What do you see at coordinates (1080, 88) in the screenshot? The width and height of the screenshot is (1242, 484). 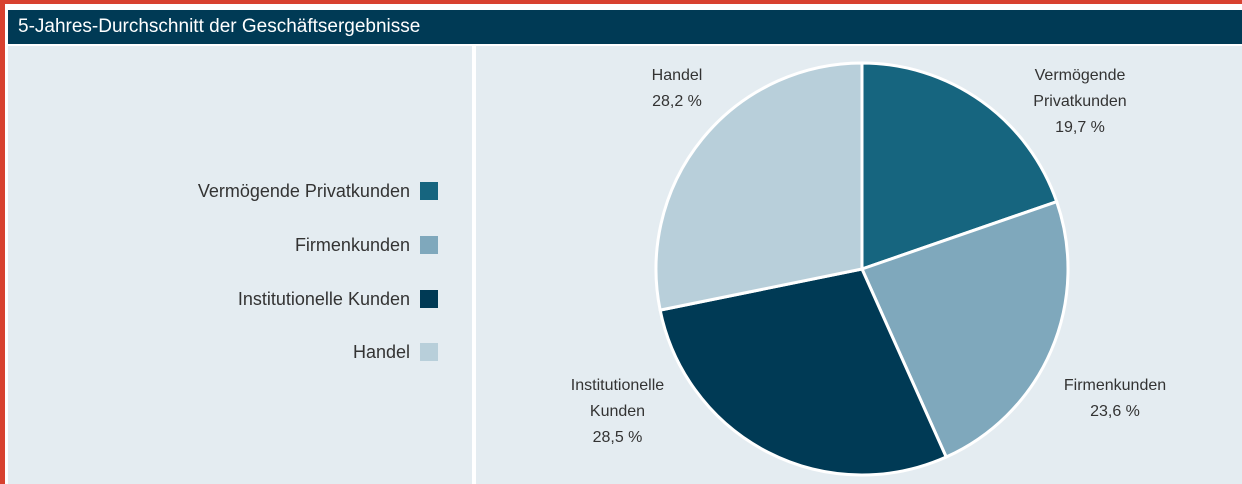 I see `slice-name: Vermögende Privatkunden` at bounding box center [1080, 88].